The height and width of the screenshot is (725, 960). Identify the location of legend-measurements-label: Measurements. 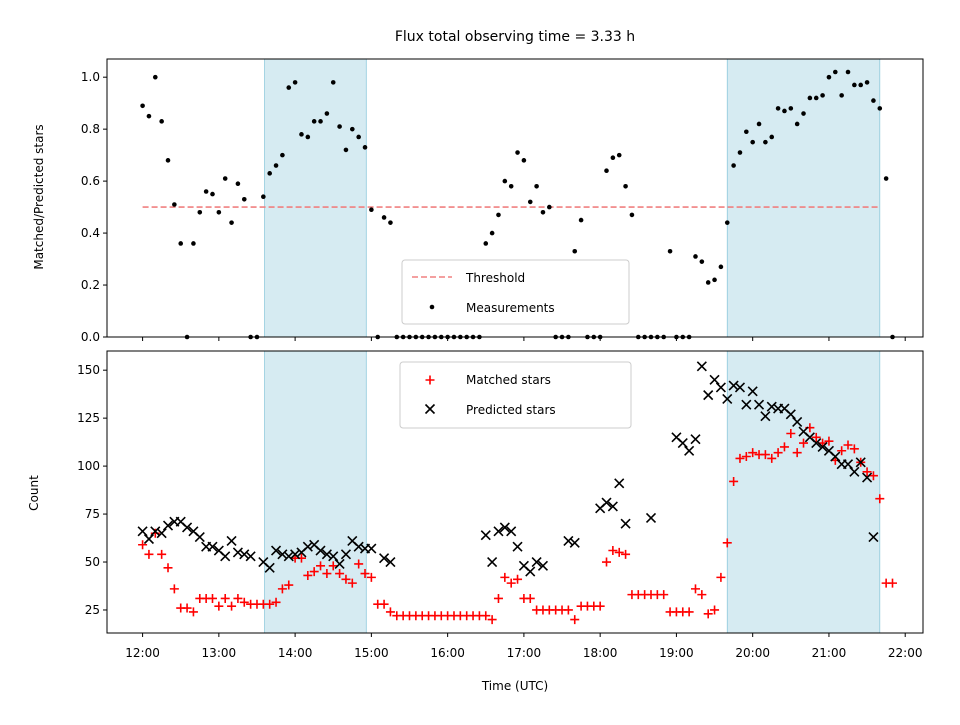
(510, 308).